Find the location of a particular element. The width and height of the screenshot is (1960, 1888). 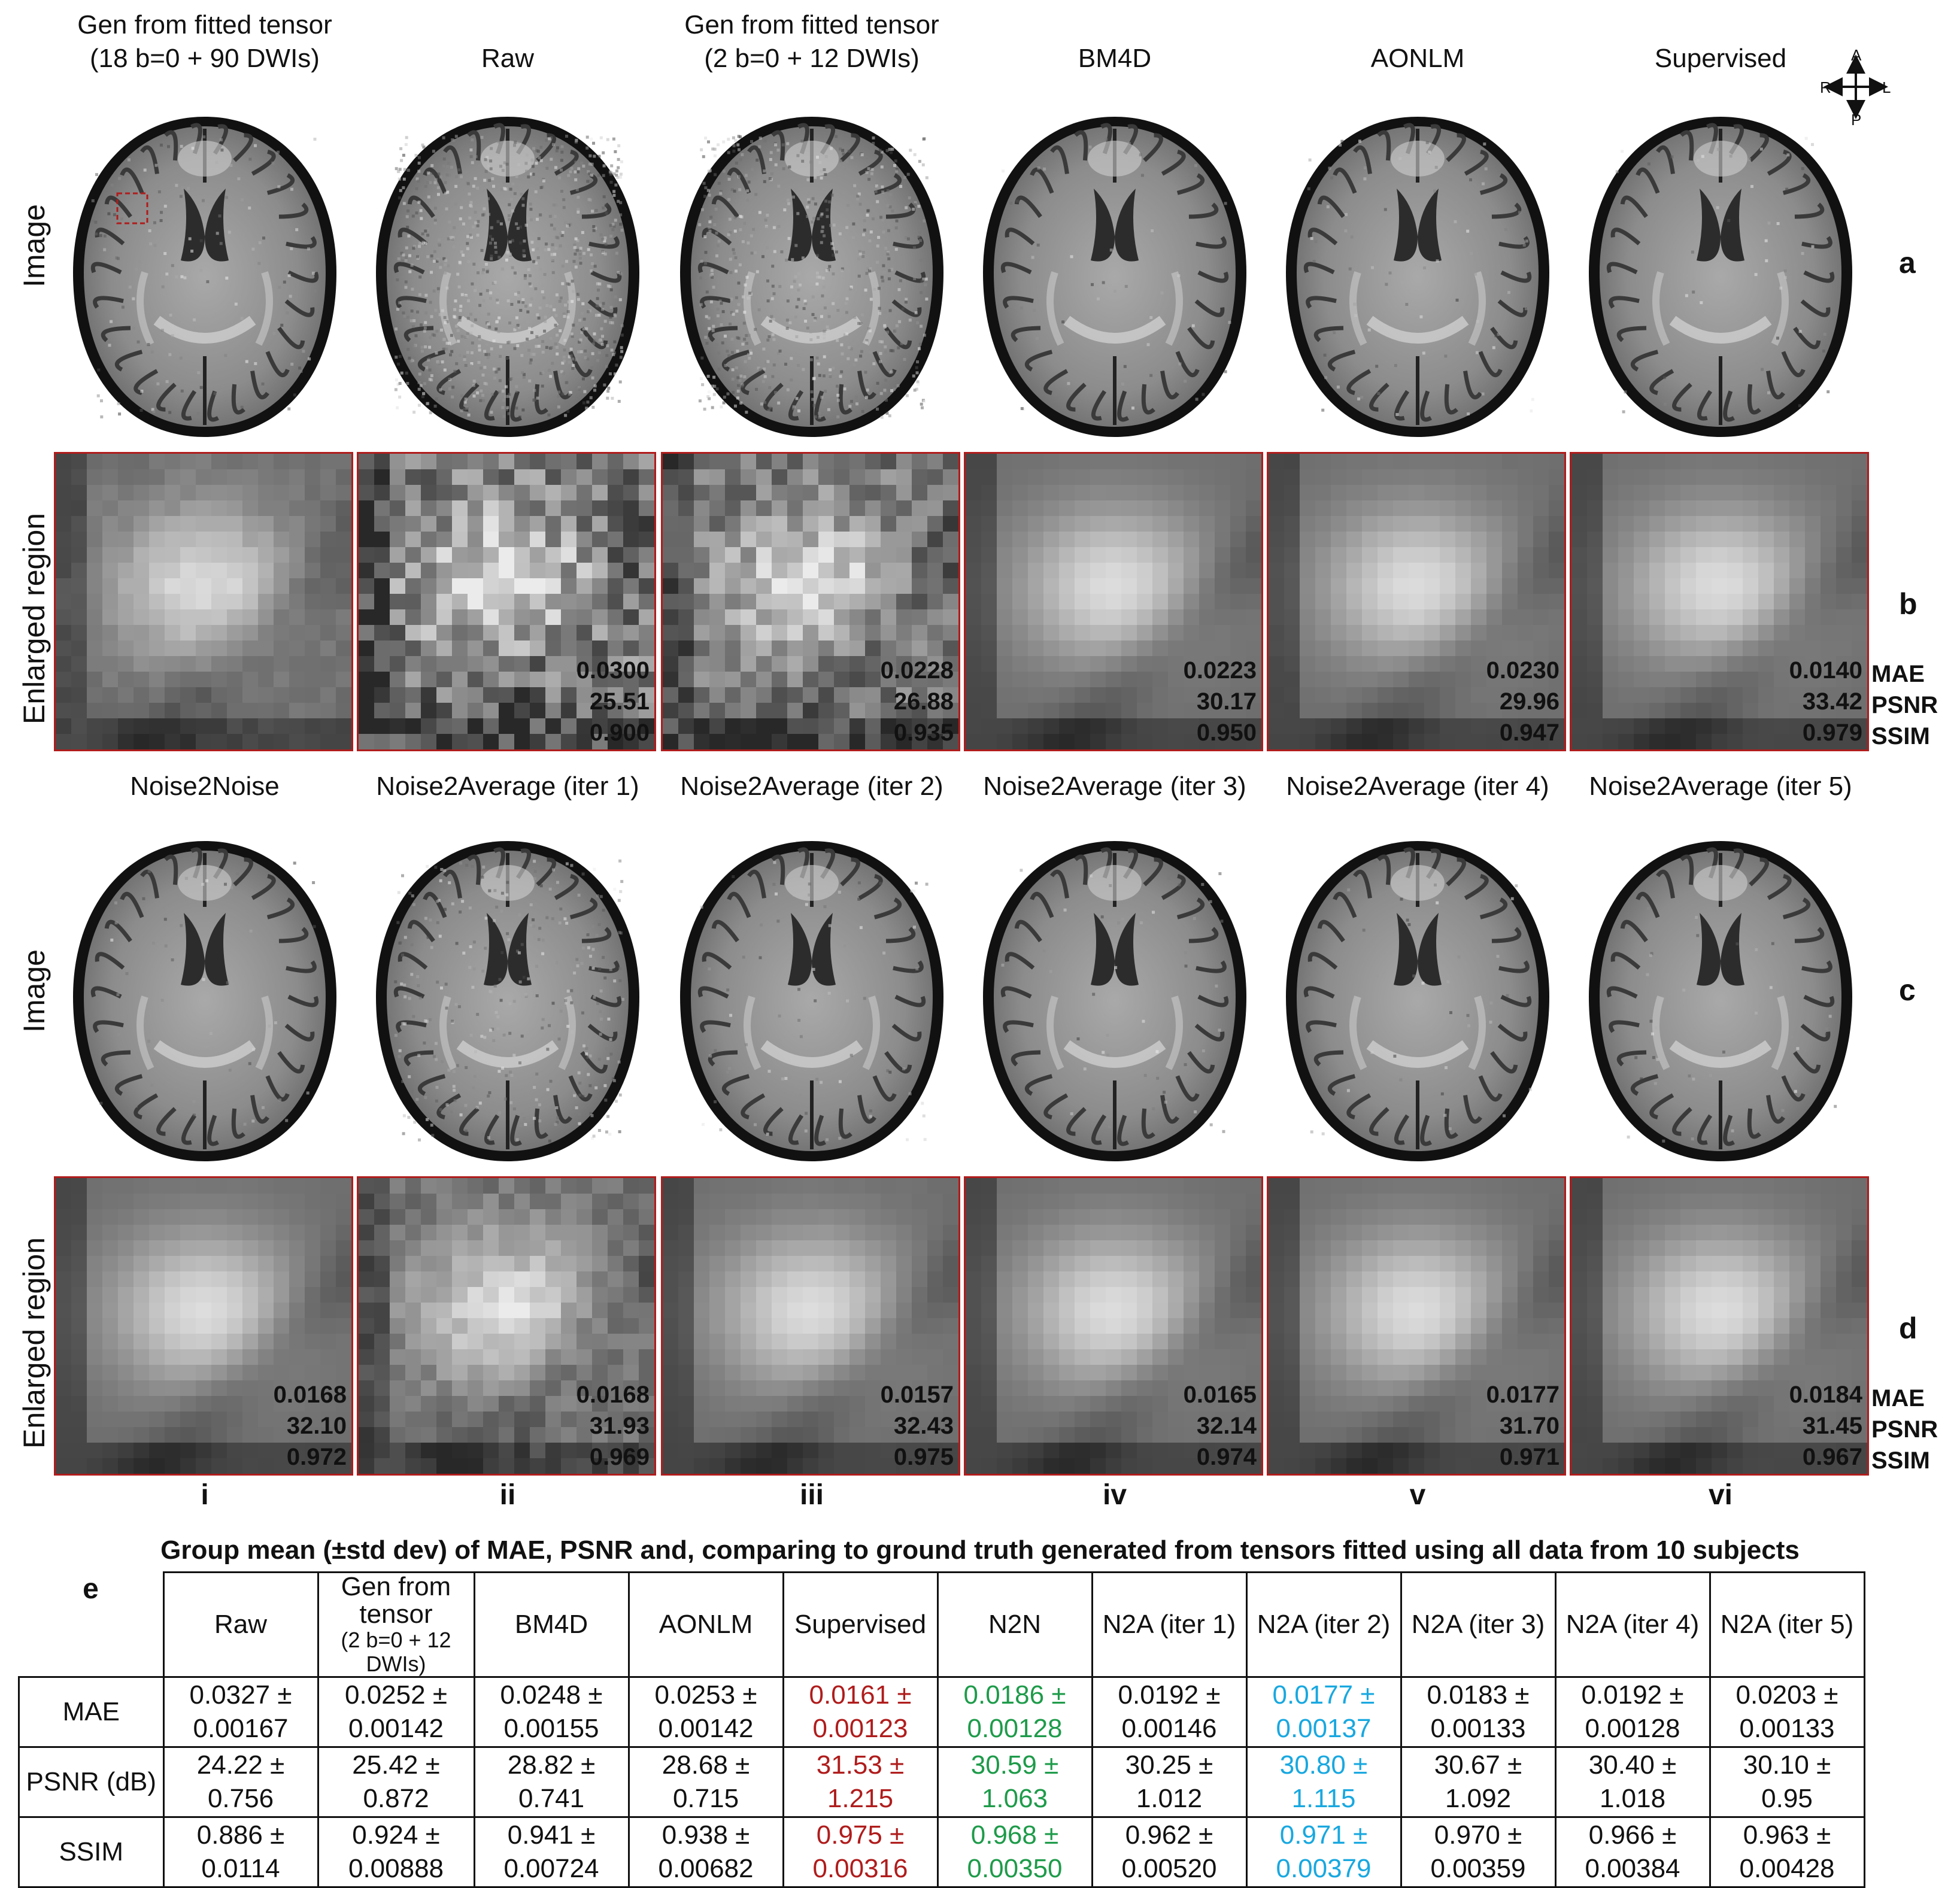

table-cell: 30.67 ±1.092 is located at coordinates (1478, 1782).